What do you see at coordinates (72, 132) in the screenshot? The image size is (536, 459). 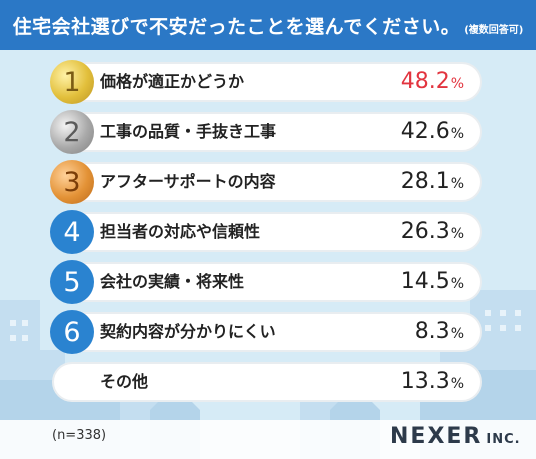 I see `rank-badge: 2` at bounding box center [72, 132].